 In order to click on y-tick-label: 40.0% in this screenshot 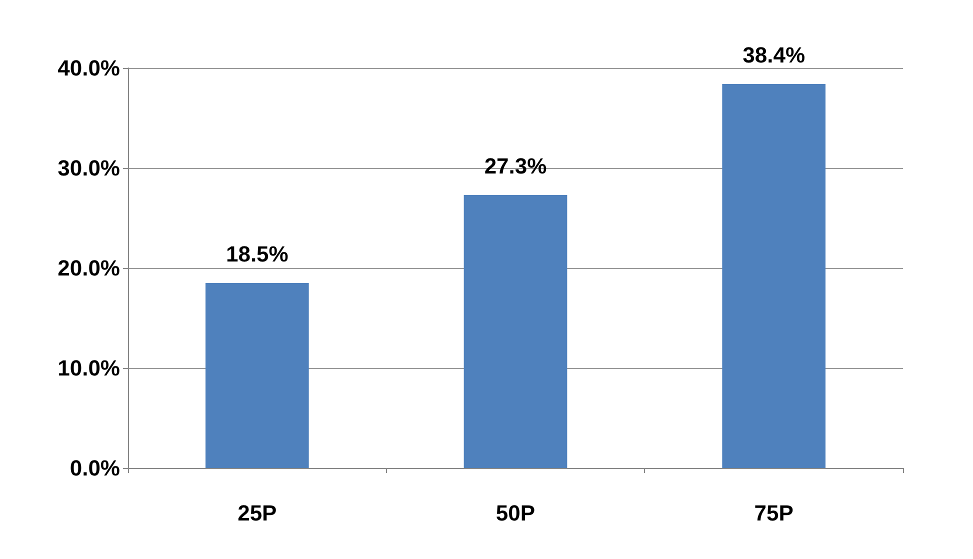, I will do `click(89, 68)`.